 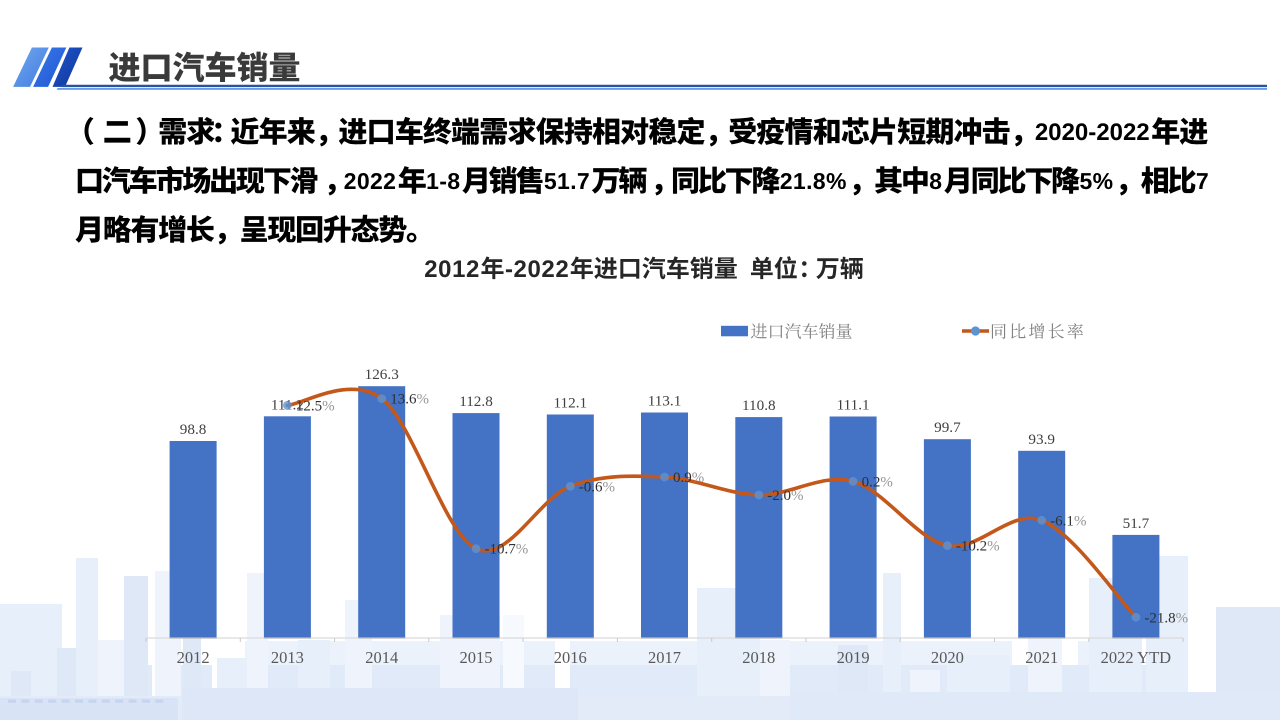 What do you see at coordinates (664, 657) in the screenshot?
I see `svg-text: 2017` at bounding box center [664, 657].